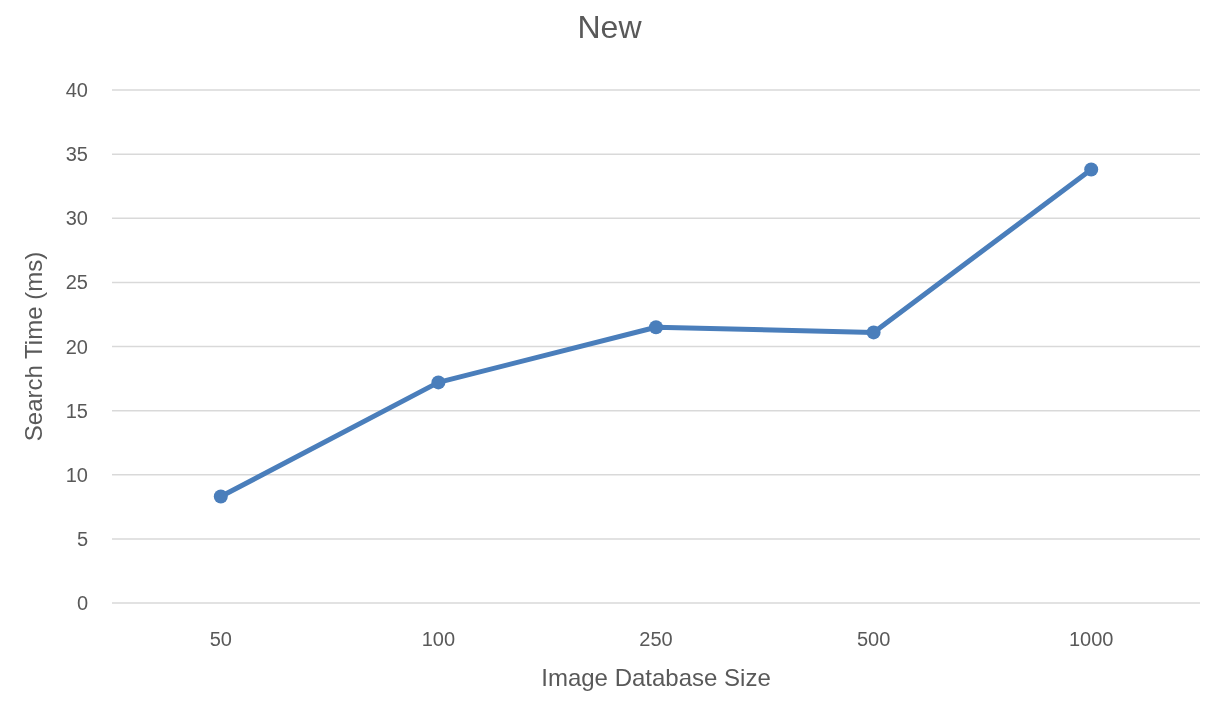  I want to click on x-tick-label: 100, so click(438, 639).